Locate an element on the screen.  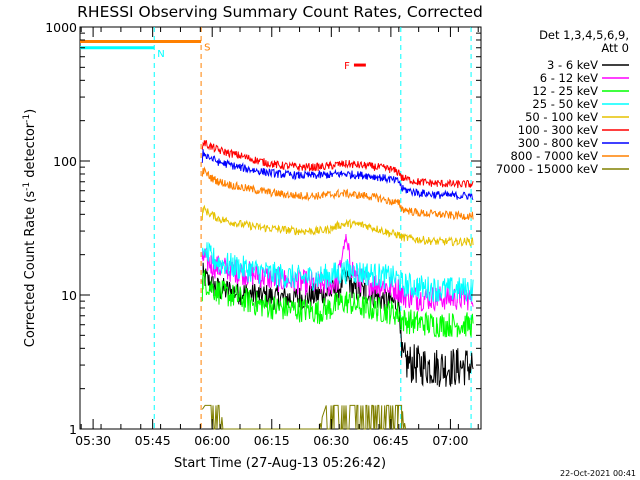
legend-label-5: 100 - 300 keV is located at coordinates (558, 130).